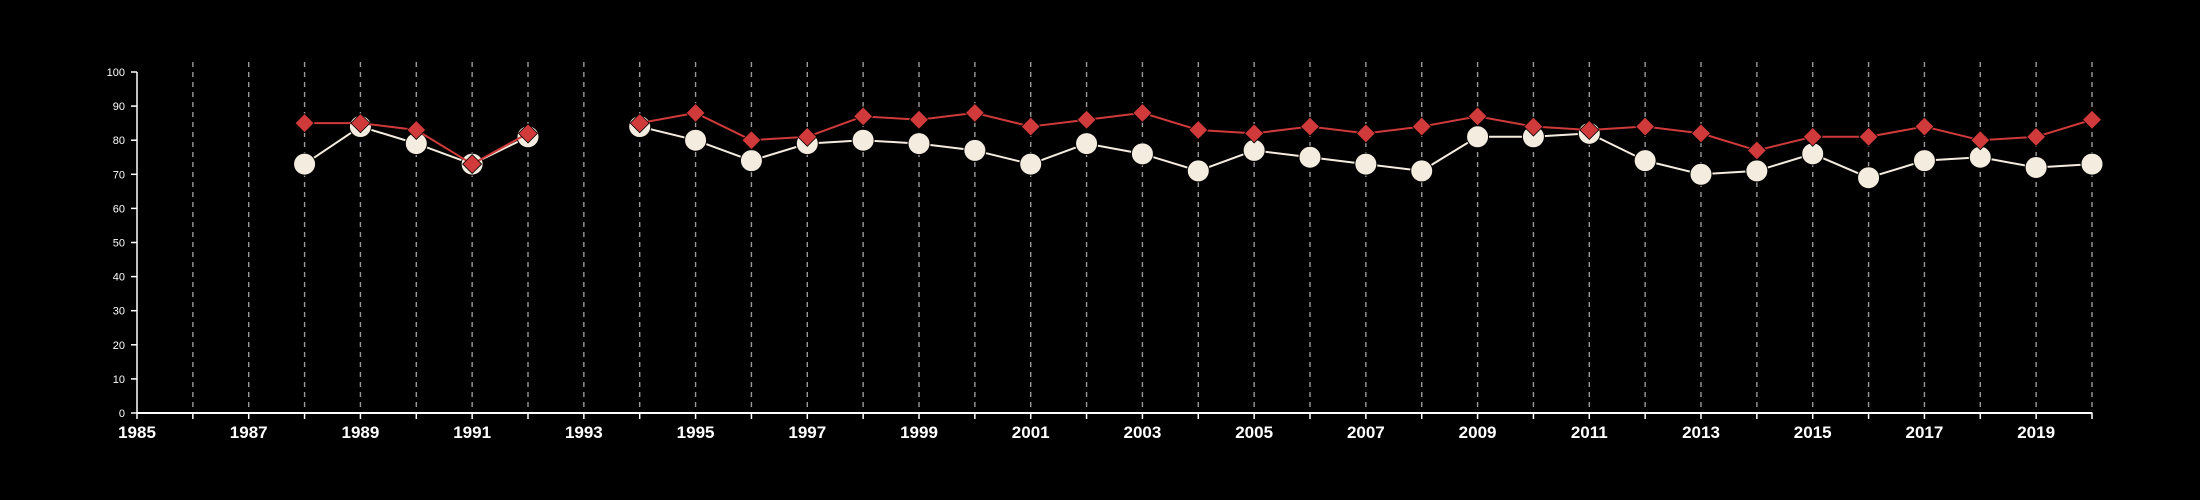  I want to click on series-1-point-1989, so click(360, 123).